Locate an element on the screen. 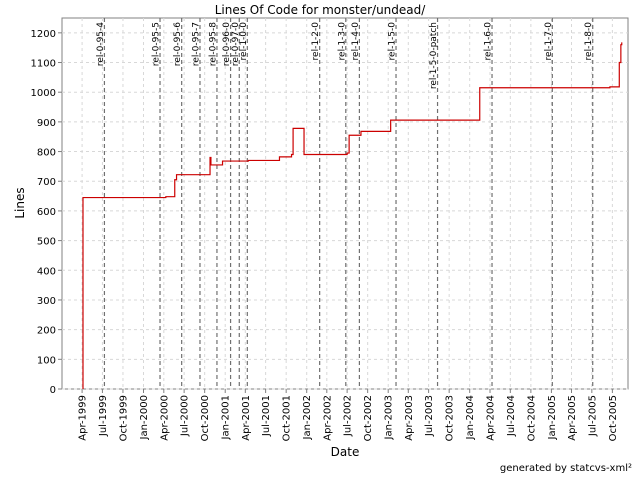  x-tick-label: Oct-2003 is located at coordinates (450, 418).